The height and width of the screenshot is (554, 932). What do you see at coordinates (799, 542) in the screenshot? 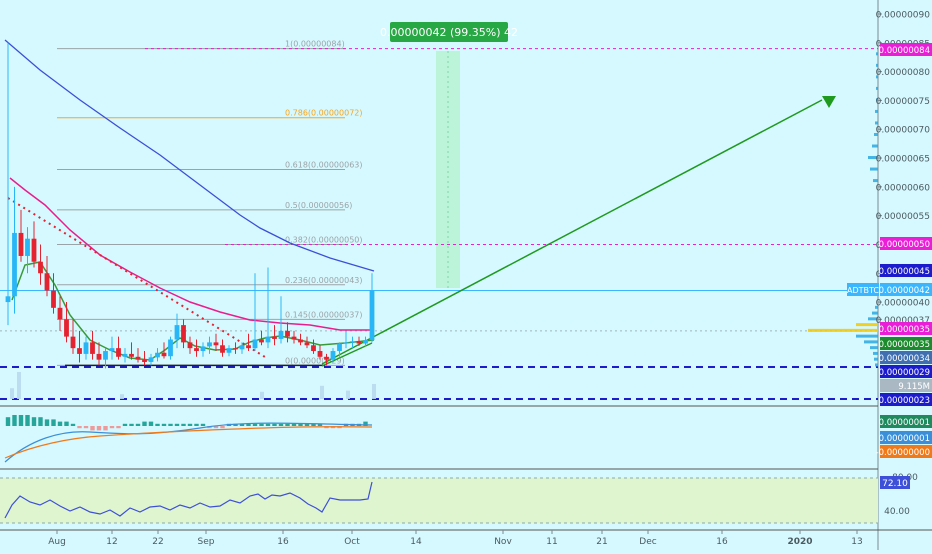
I see `time-tick-label: 2020` at bounding box center [799, 542].